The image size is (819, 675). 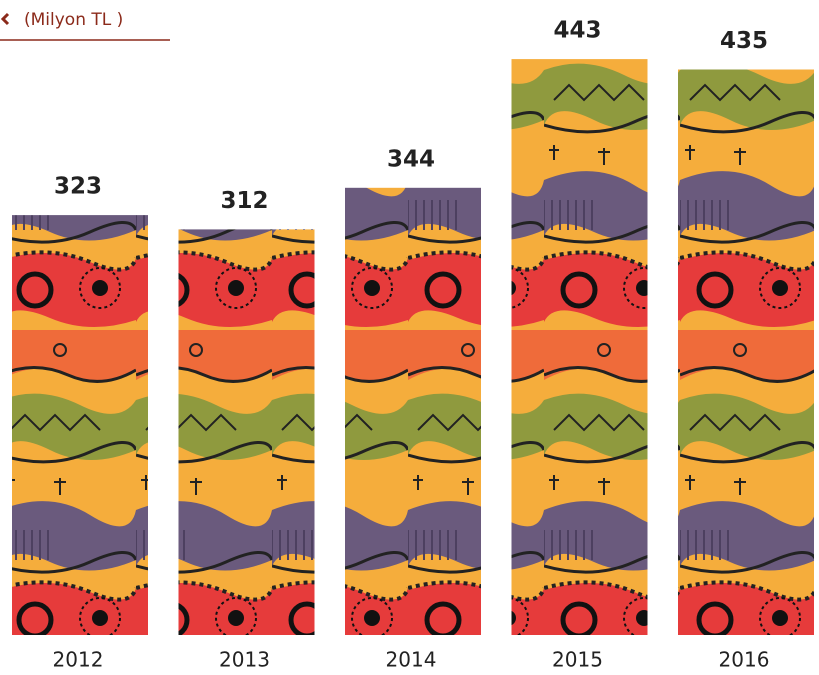 I want to click on value-label: 443, so click(x=577, y=31).